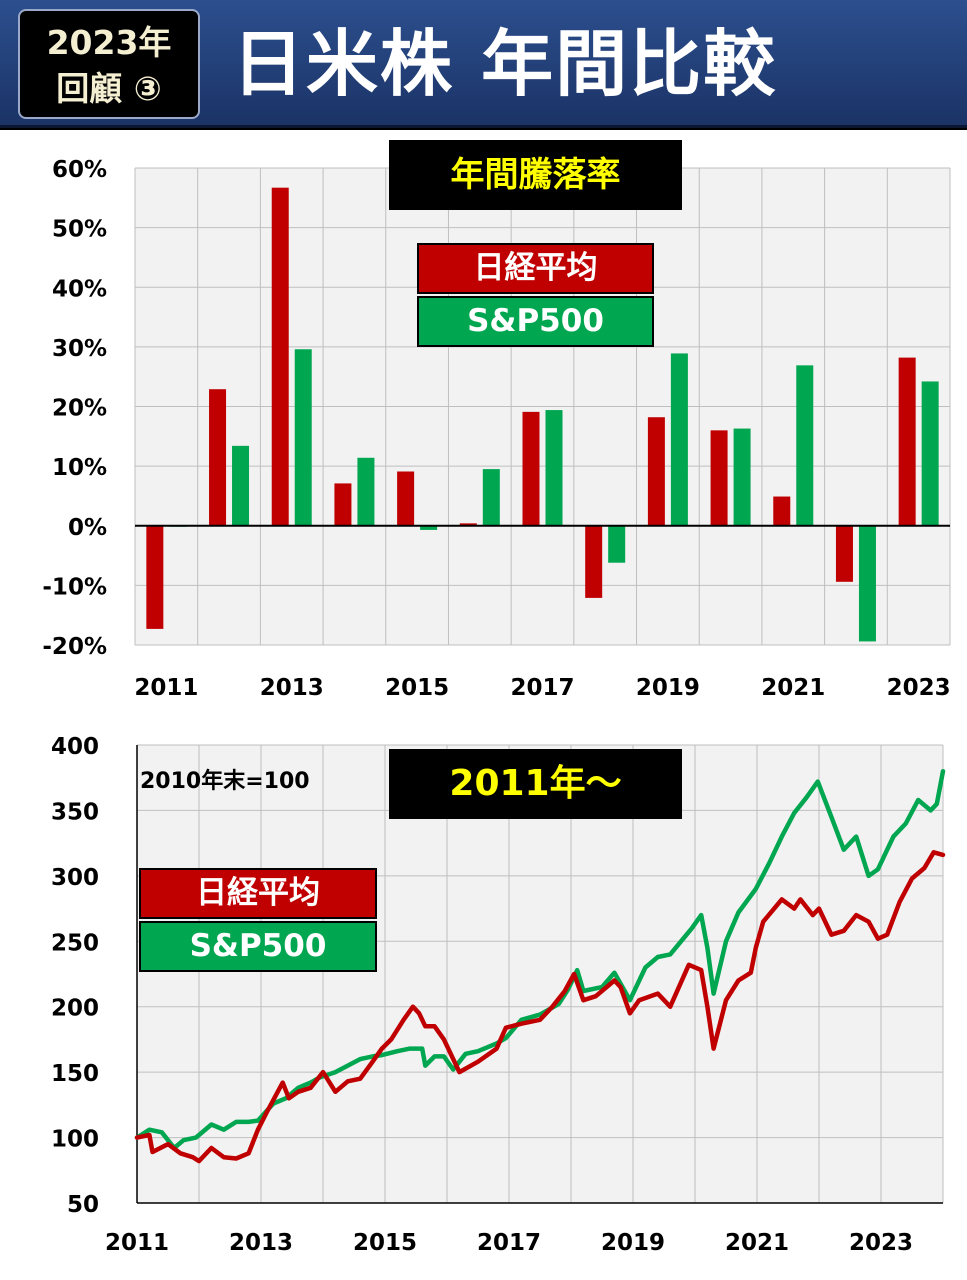 The image size is (967, 1280). What do you see at coordinates (757, 1243) in the screenshot?
I see `line-x-tick-label: 2021` at bounding box center [757, 1243].